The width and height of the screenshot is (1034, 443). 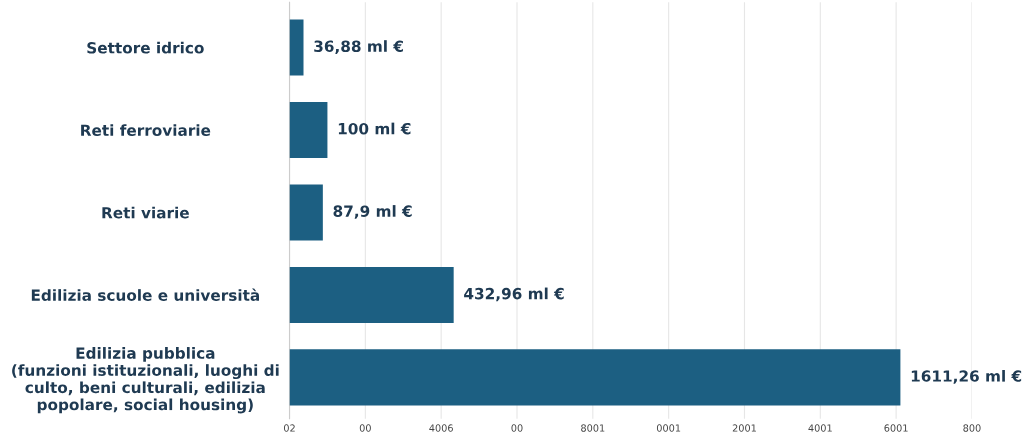 I want to click on text: 800, so click(x=972, y=428).